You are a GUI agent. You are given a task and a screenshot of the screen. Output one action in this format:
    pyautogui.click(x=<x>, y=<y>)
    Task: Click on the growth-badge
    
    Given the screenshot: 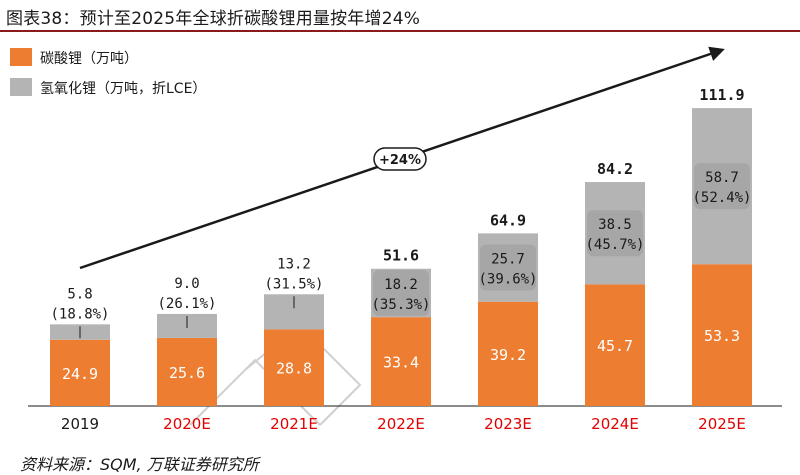 What is the action you would take?
    pyautogui.click(x=400, y=159)
    